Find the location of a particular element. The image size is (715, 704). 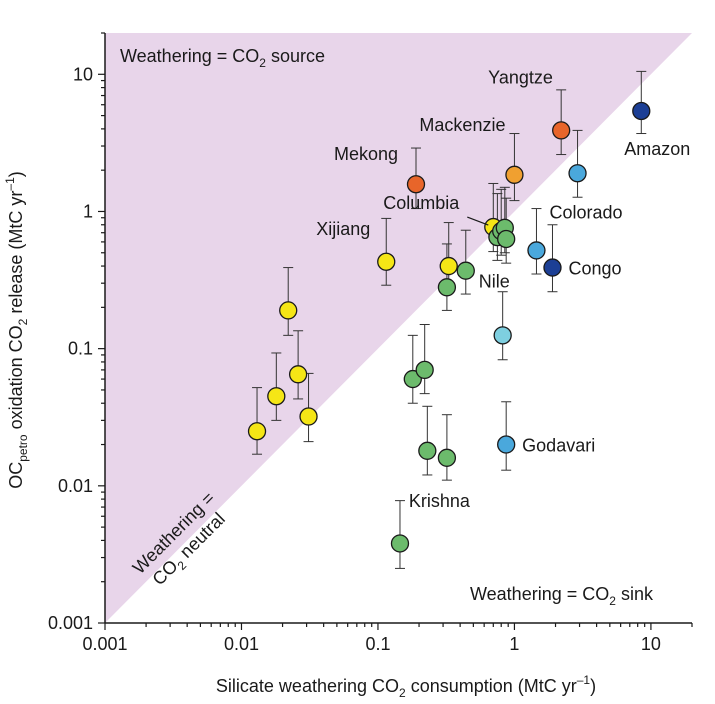

river-label-nile: Nile is located at coordinates (494, 282).